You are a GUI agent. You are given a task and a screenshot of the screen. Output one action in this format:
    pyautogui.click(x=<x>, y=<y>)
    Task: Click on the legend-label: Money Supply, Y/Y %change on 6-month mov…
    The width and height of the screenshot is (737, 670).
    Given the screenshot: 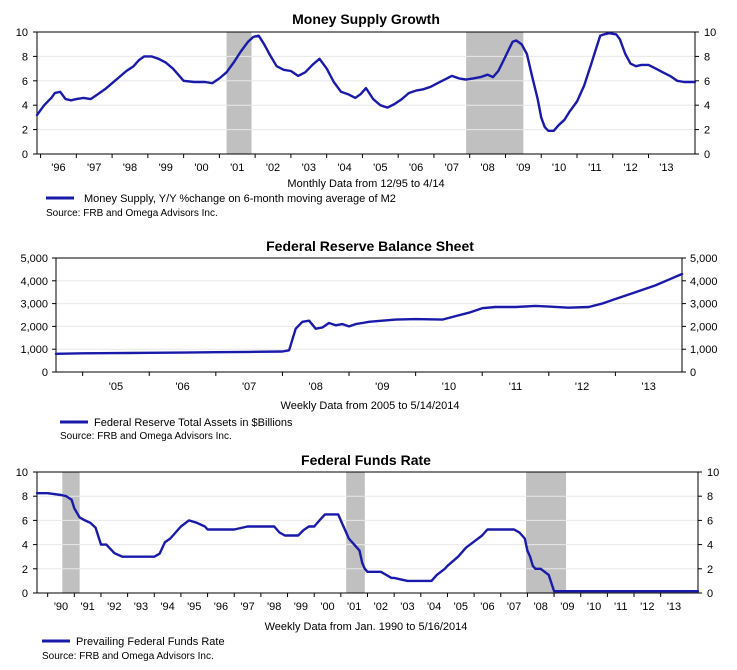 What is the action you would take?
    pyautogui.click(x=240, y=199)
    